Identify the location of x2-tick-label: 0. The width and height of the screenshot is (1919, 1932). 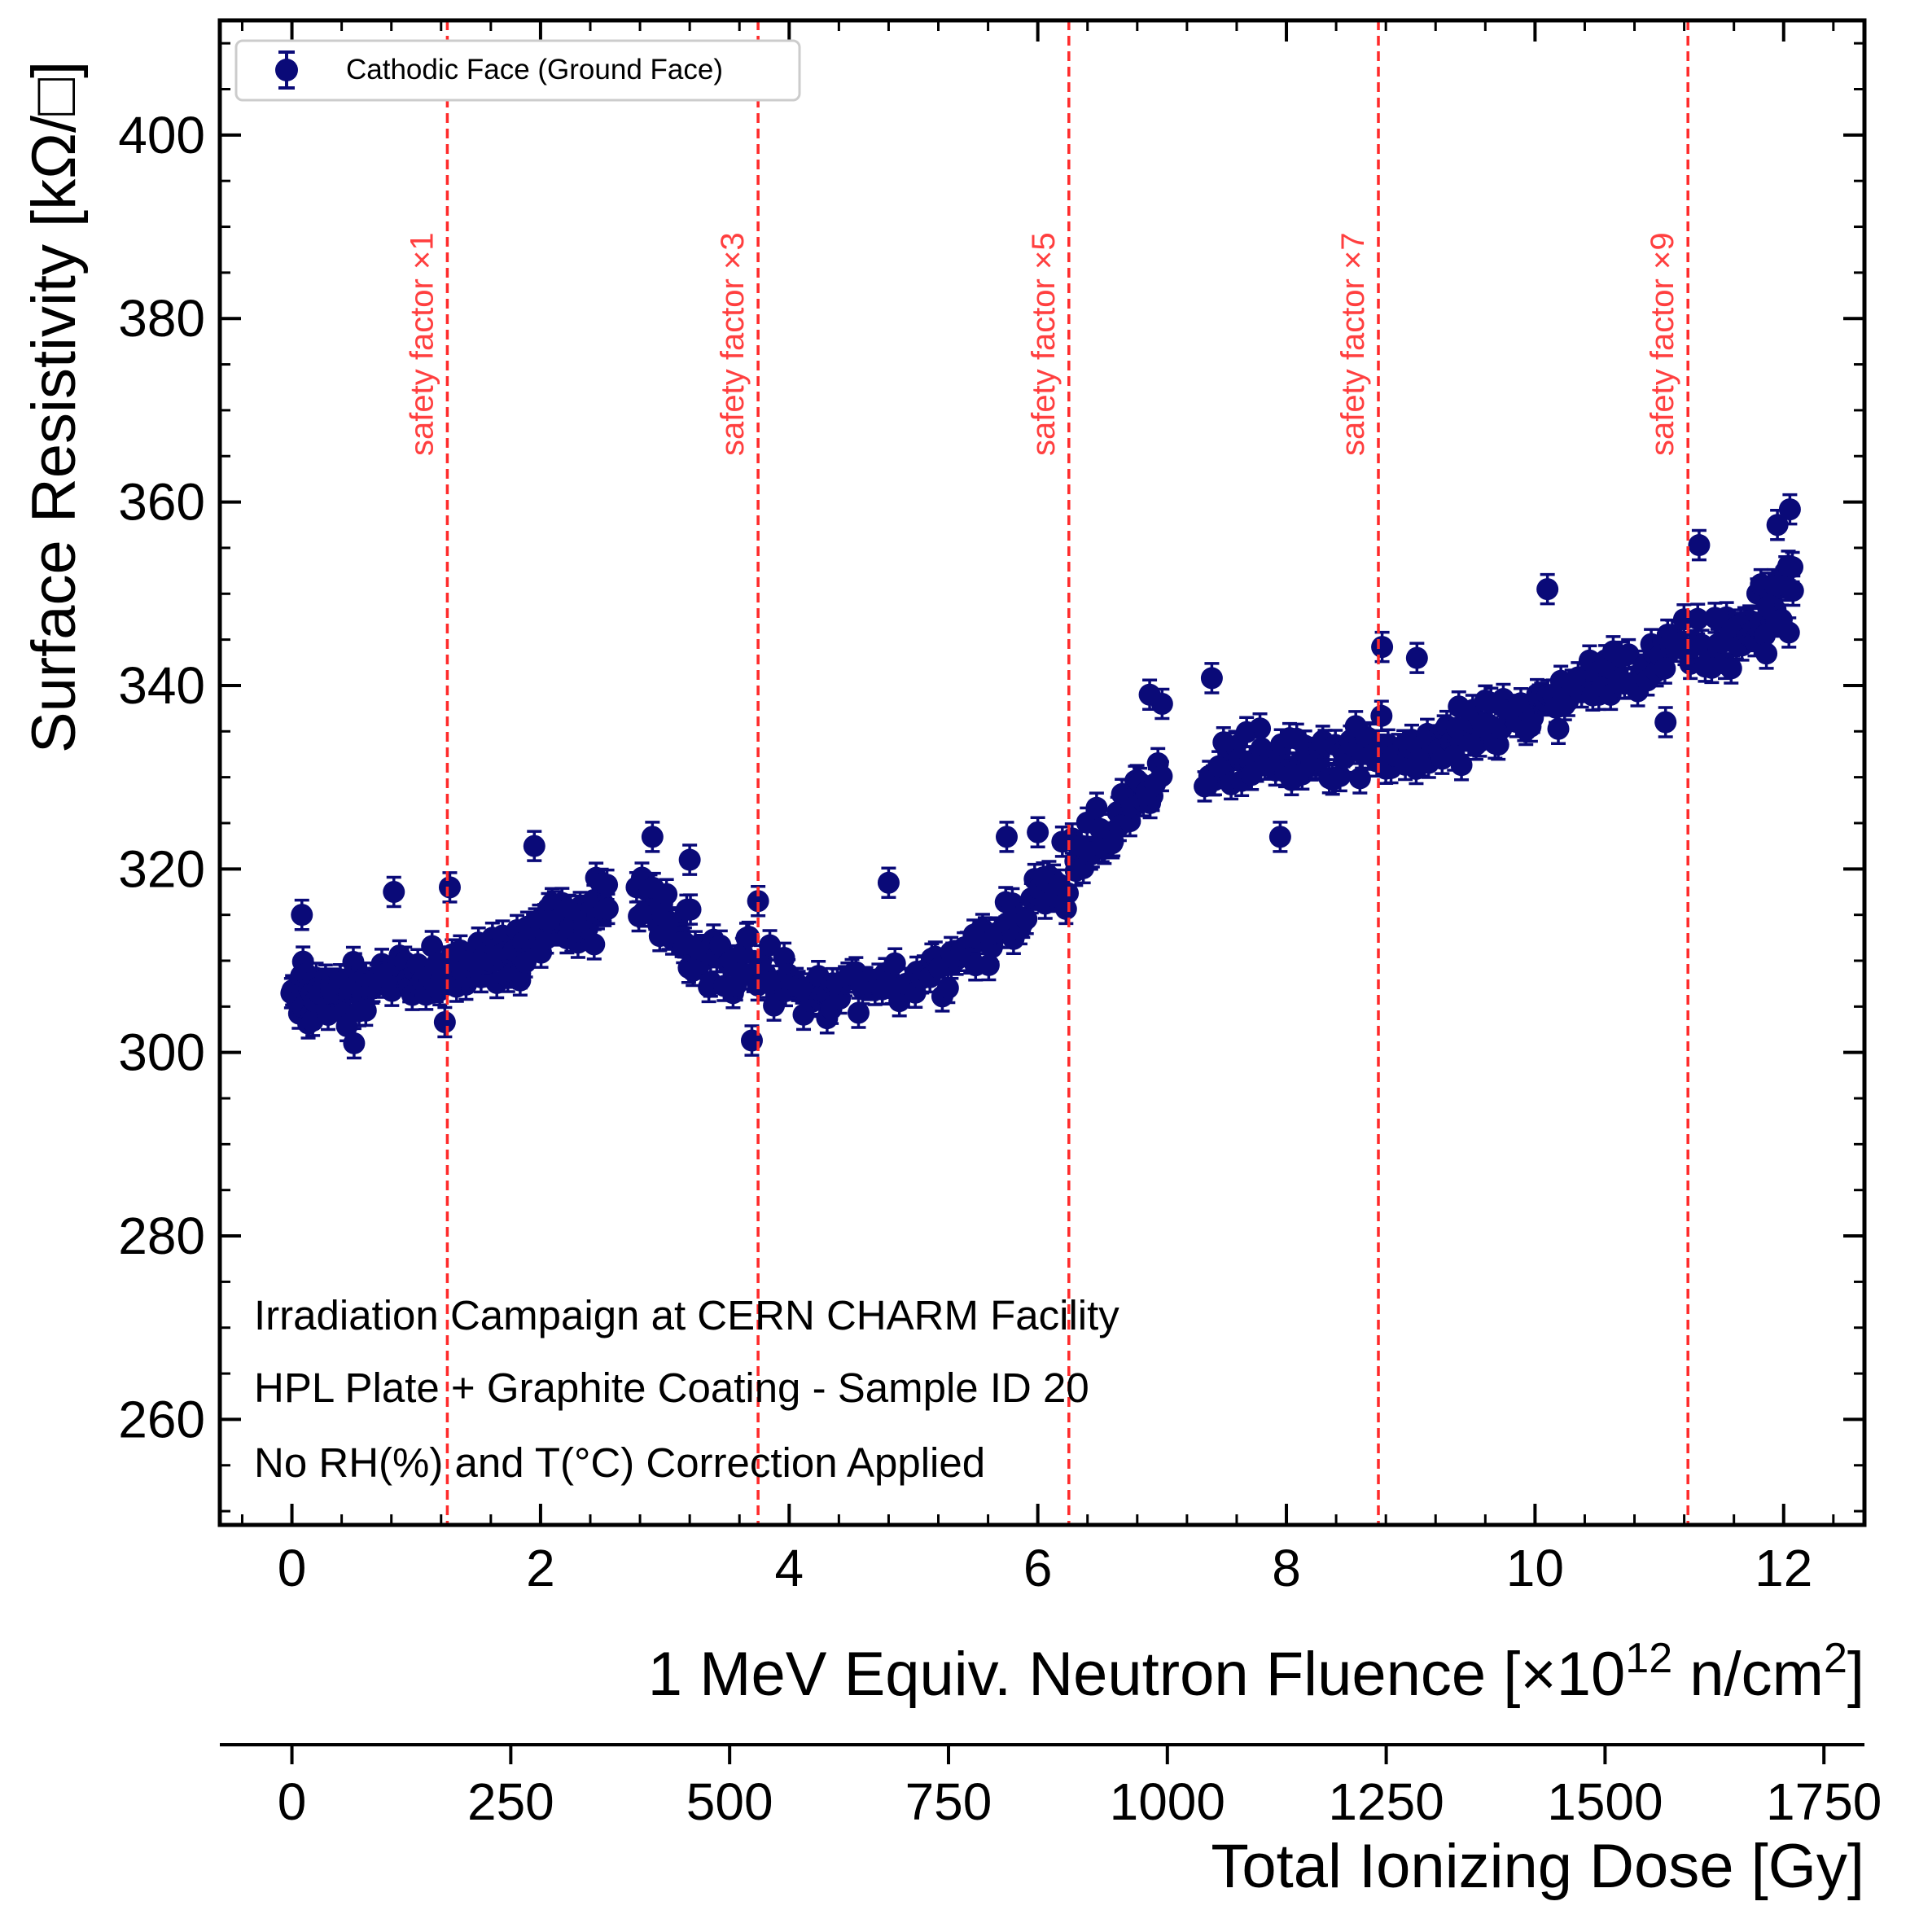
(292, 1801).